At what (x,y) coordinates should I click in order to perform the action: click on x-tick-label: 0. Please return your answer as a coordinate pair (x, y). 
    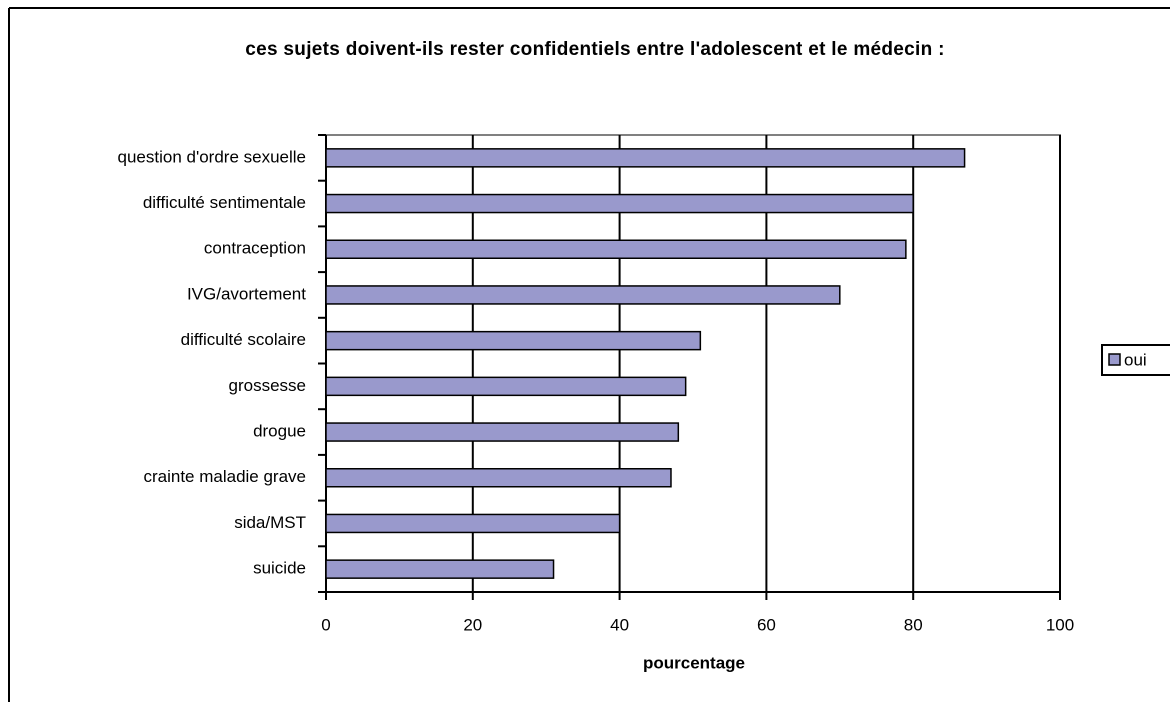
    Looking at the image, I should click on (325, 624).